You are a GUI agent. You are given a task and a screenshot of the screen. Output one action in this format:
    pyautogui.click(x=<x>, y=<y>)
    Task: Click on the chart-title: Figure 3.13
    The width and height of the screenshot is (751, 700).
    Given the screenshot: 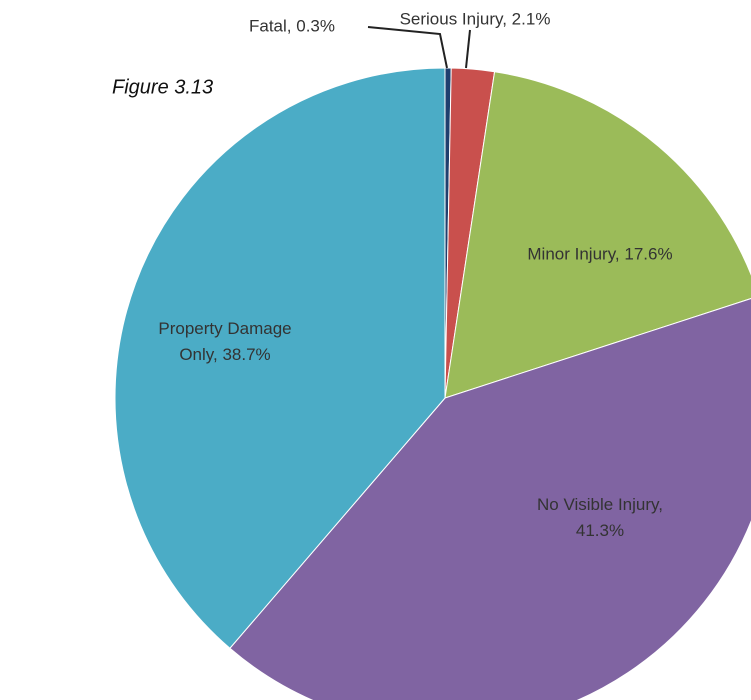 What is the action you would take?
    pyautogui.click(x=162, y=87)
    